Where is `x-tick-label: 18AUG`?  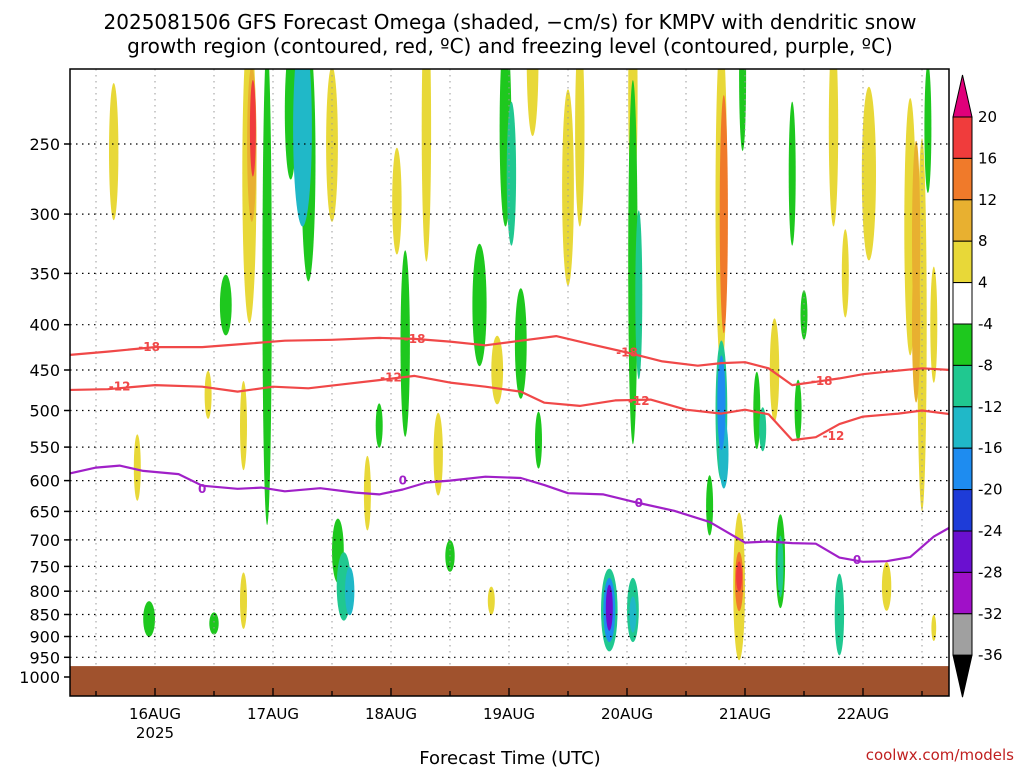 x-tick-label: 18AUG is located at coordinates (391, 714).